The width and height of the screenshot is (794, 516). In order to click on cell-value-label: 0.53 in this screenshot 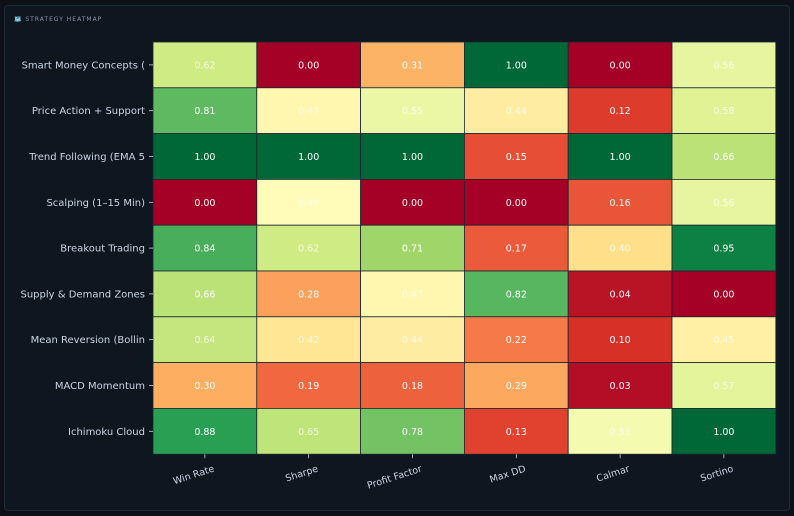, I will do `click(620, 432)`.